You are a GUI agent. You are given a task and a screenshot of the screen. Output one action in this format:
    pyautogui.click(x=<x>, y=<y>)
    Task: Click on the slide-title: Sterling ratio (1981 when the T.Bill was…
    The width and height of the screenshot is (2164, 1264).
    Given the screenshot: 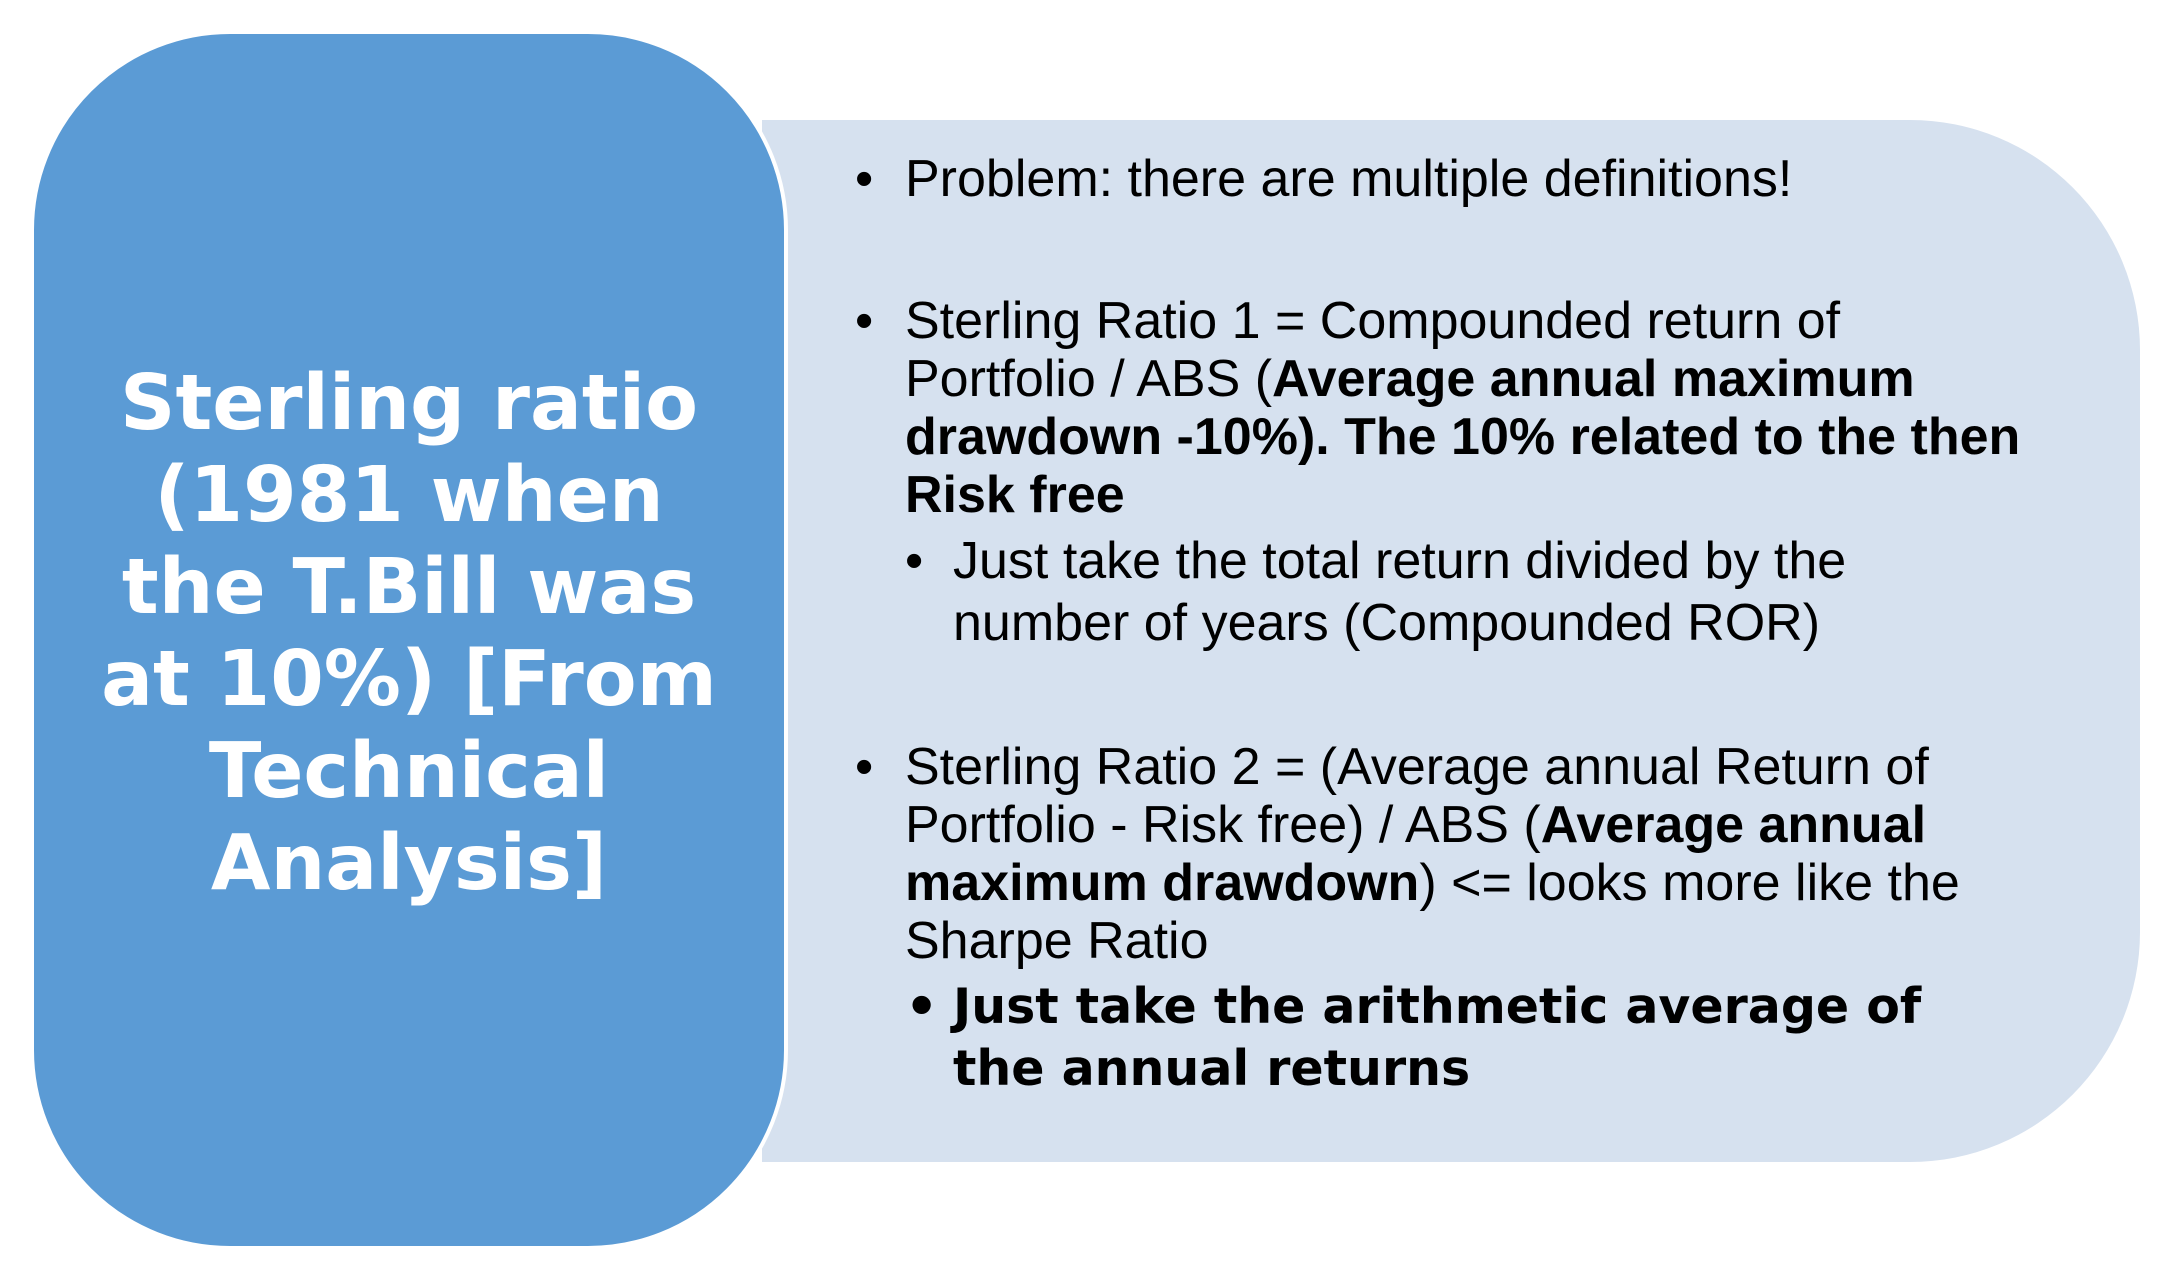 What is the action you would take?
    pyautogui.click(x=409, y=633)
    